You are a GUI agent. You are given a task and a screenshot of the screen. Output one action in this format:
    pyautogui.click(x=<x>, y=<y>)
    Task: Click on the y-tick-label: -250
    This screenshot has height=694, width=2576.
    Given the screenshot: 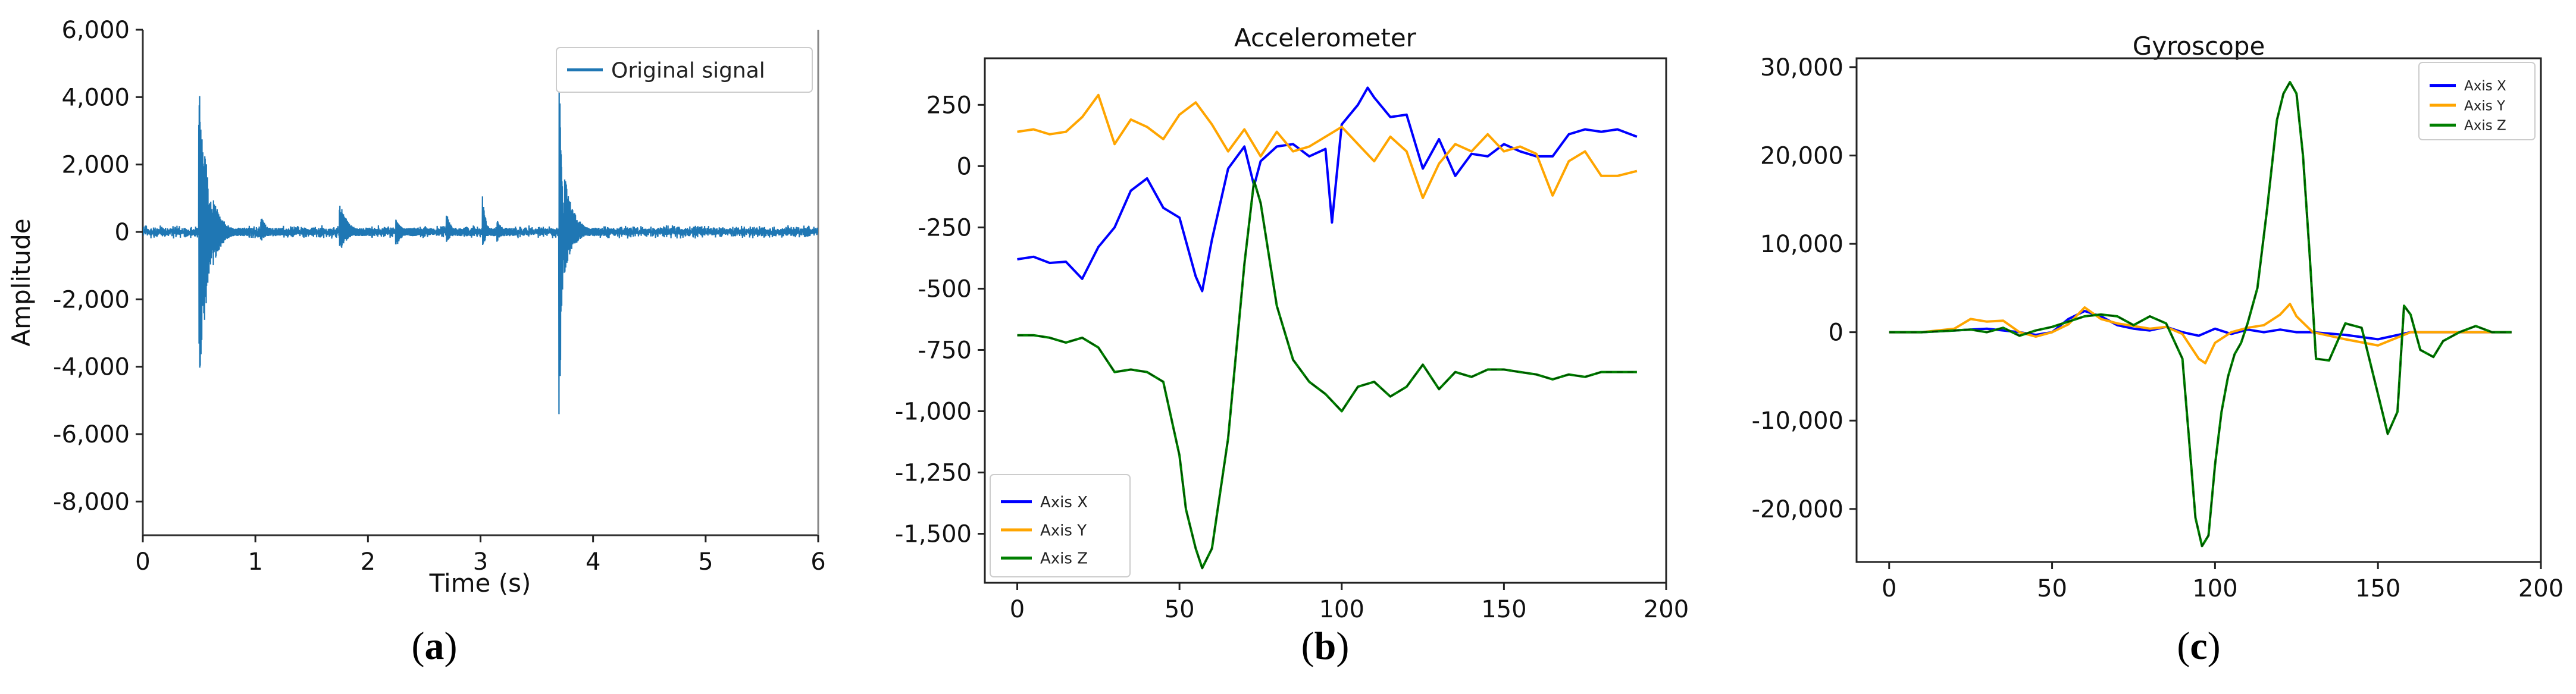 What is the action you would take?
    pyautogui.click(x=945, y=228)
    